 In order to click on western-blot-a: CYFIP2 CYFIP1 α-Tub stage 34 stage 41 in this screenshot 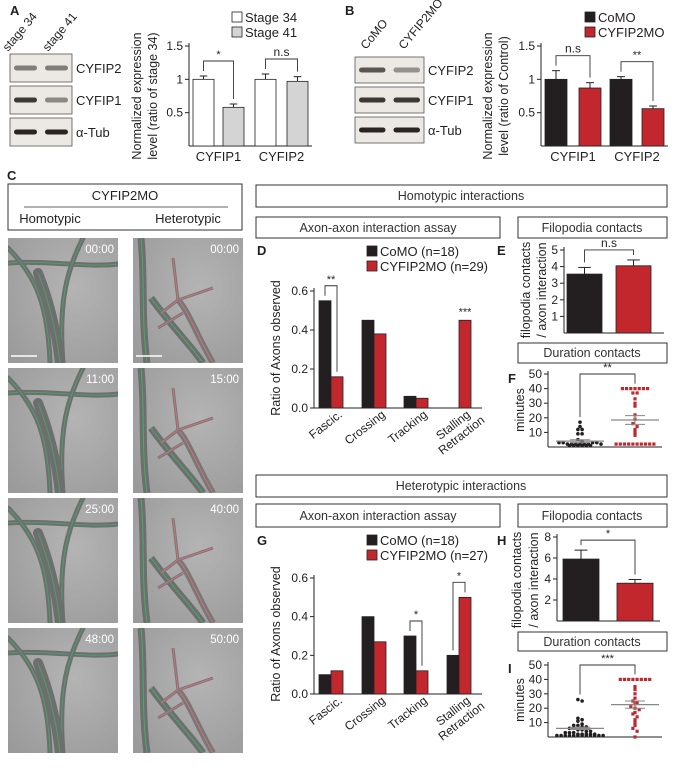, I will do `click(61, 78)`.